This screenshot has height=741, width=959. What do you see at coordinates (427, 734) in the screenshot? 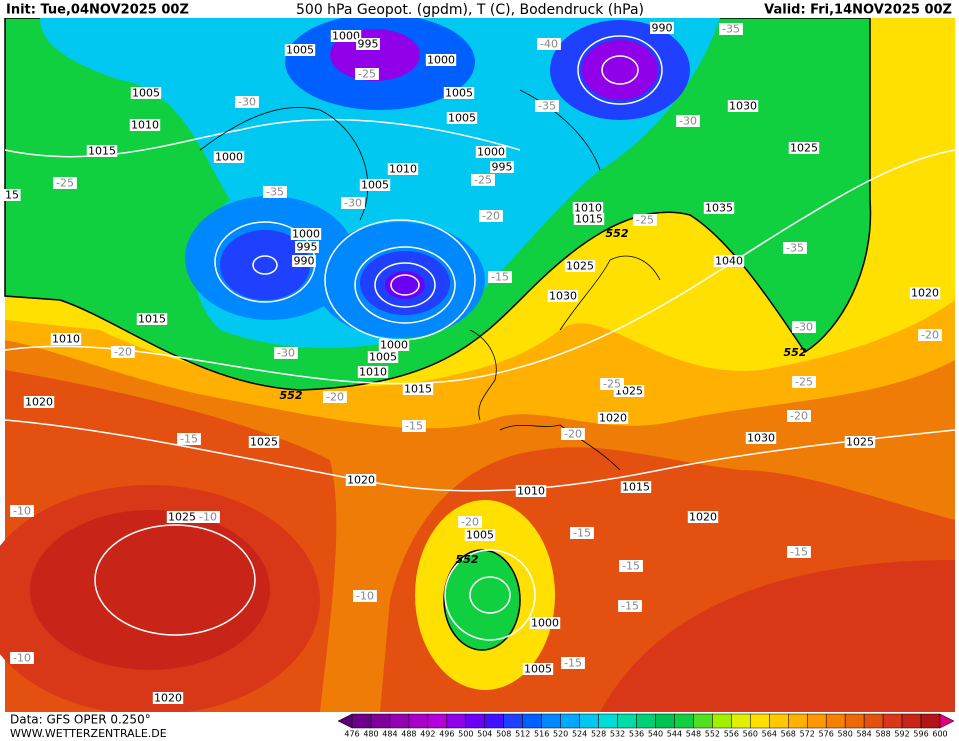
I see `colorbar-tick-label: 492` at bounding box center [427, 734].